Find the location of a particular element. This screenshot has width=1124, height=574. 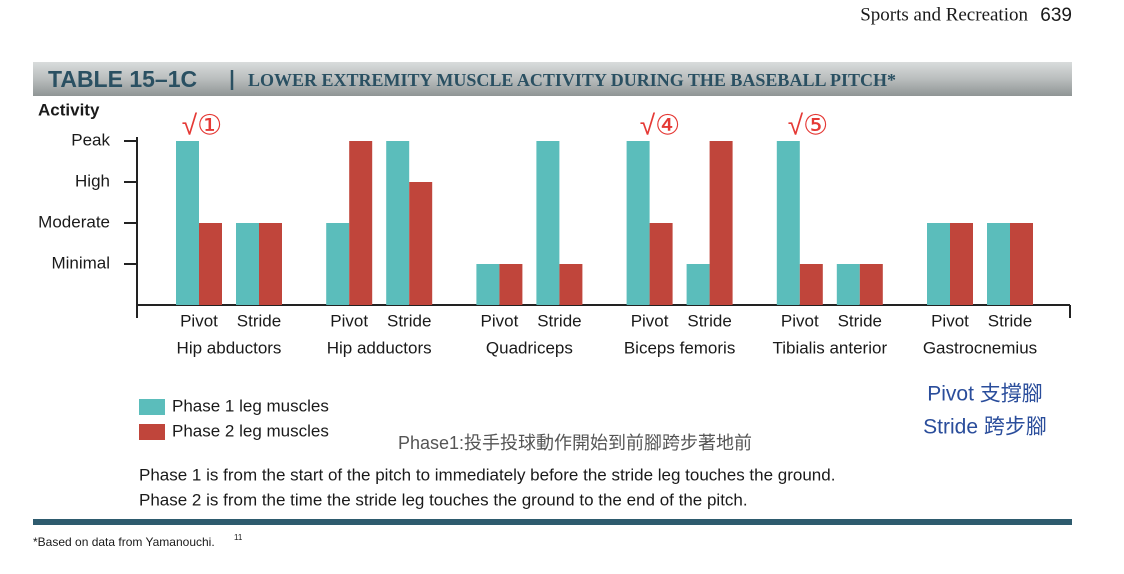

legend-label: Phase 2 leg muscles is located at coordinates (250, 430).